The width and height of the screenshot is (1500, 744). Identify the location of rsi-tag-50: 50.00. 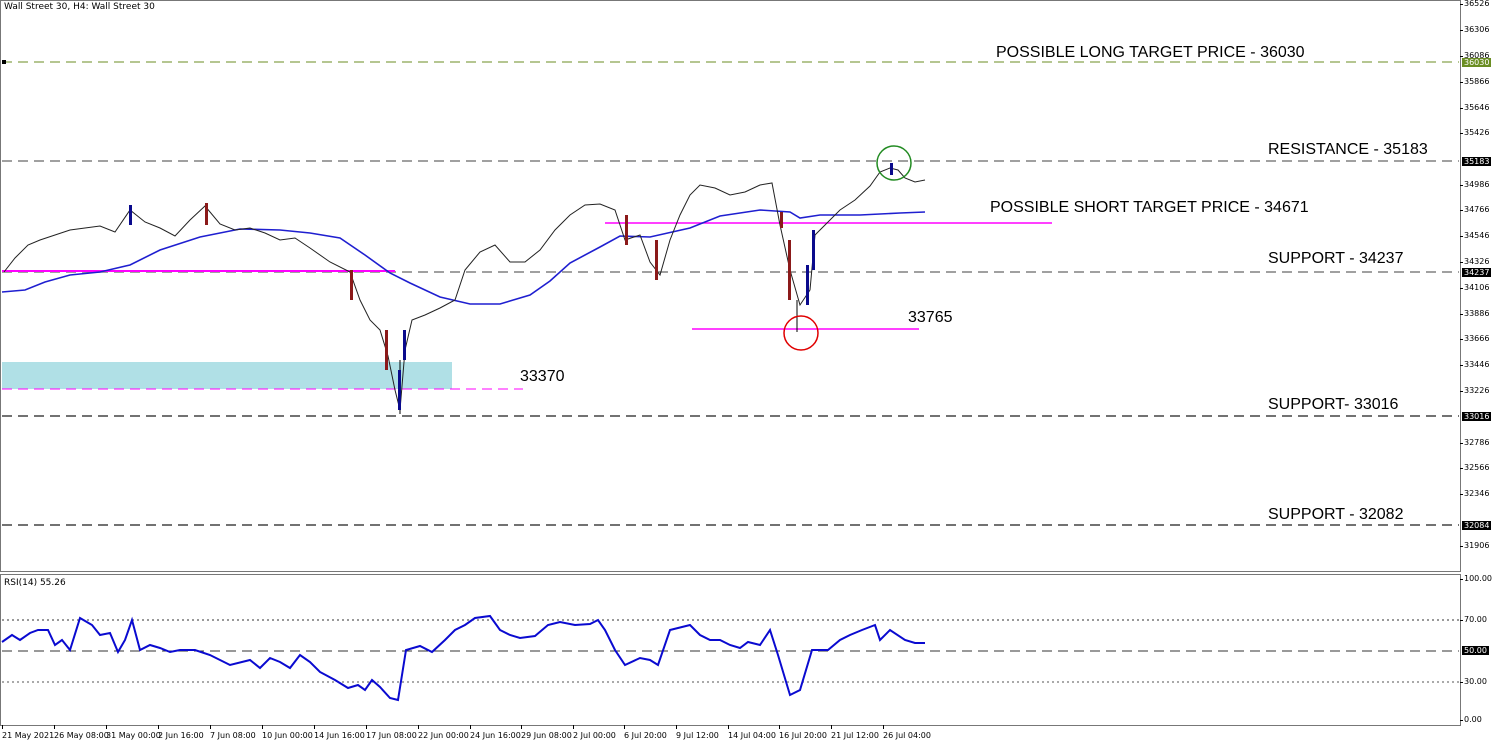
(1475, 650).